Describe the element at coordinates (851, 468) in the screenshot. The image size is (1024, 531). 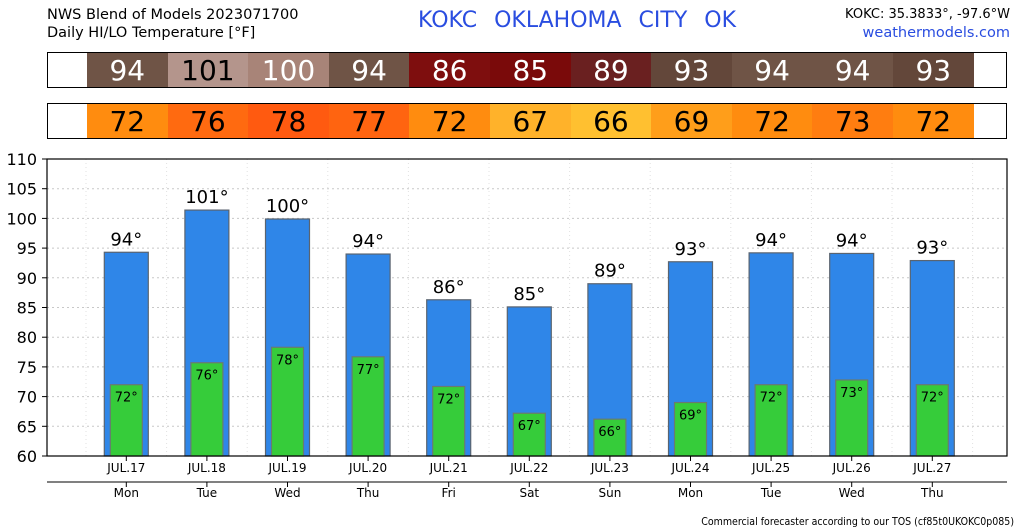
I see `x-date-label: JUL.26` at that location.